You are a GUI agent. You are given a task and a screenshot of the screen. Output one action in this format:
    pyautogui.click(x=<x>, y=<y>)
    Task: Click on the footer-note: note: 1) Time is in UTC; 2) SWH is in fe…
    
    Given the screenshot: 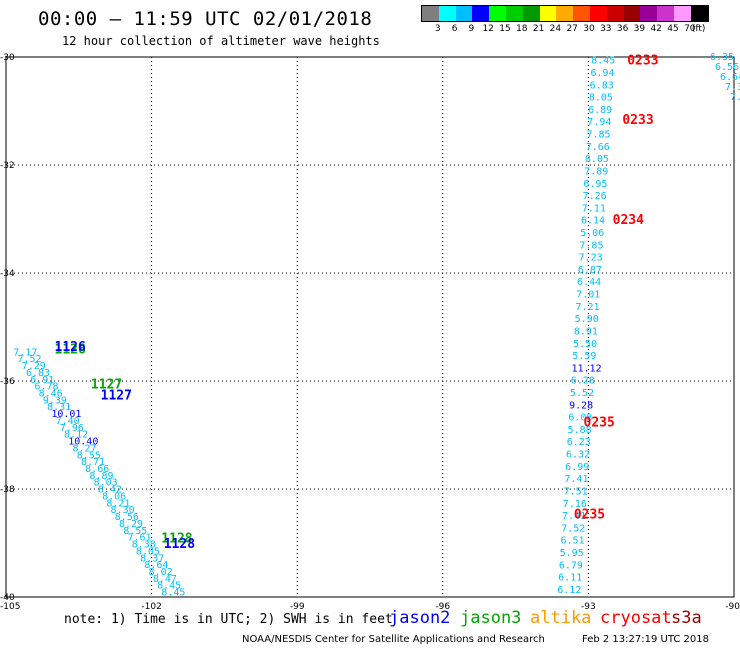 What is the action you would take?
    pyautogui.click(x=228, y=619)
    